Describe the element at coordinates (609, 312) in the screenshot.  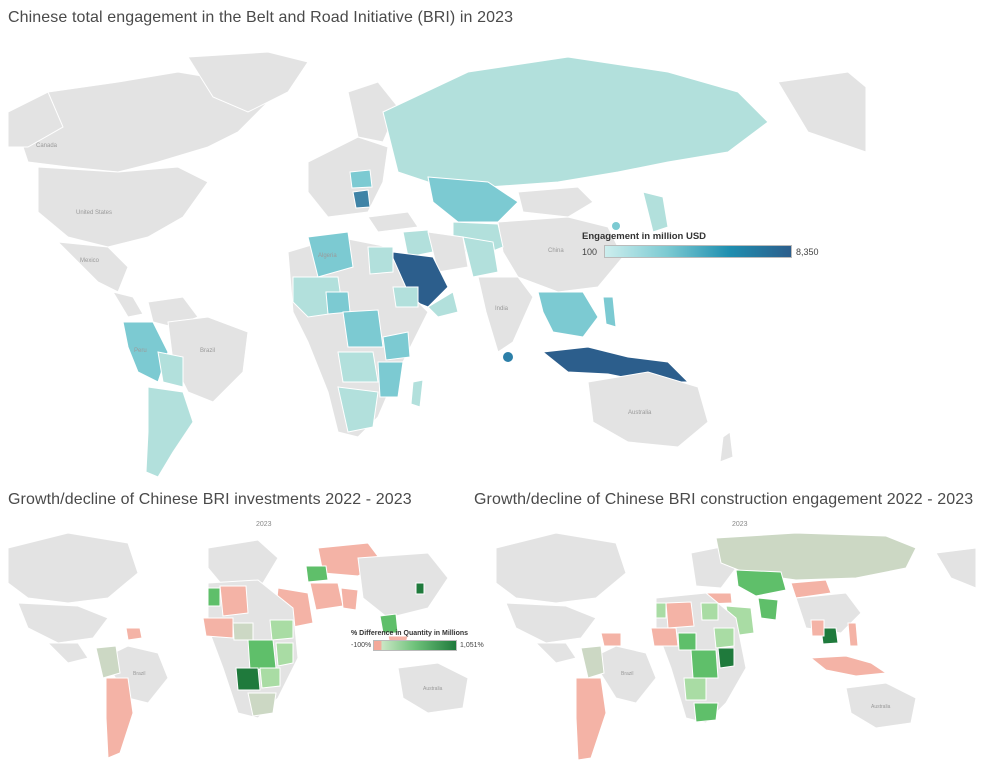
I see `country-philippines` at that location.